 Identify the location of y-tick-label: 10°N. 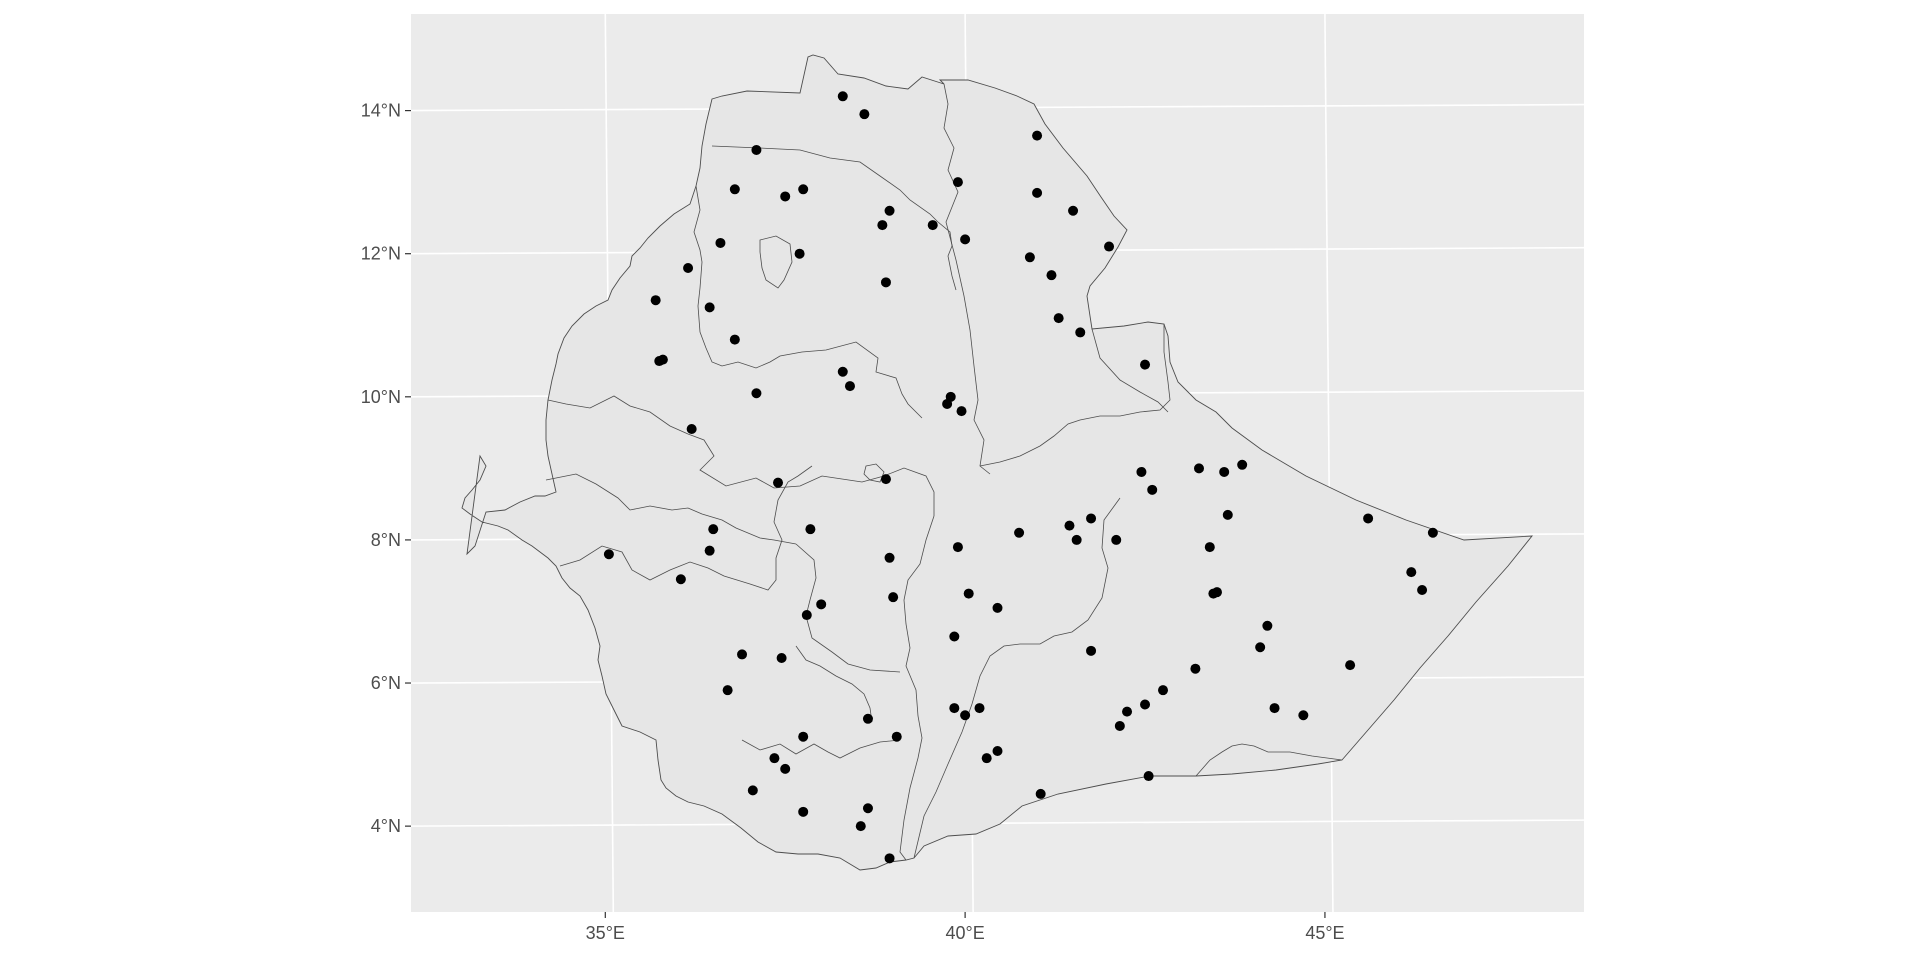
(381, 397).